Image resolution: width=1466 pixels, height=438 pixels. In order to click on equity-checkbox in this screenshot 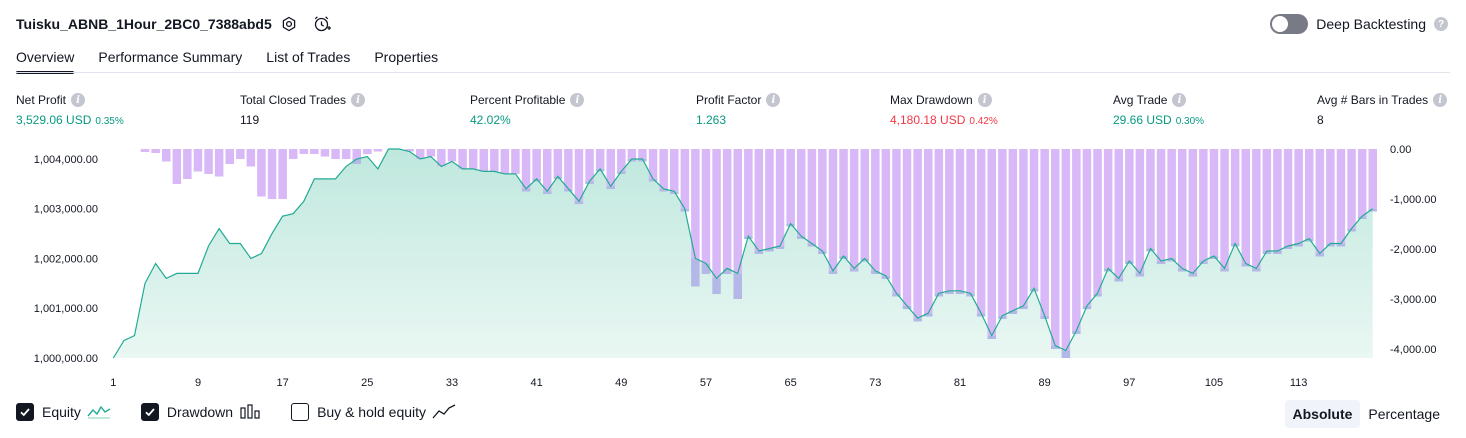, I will do `click(25, 412)`.